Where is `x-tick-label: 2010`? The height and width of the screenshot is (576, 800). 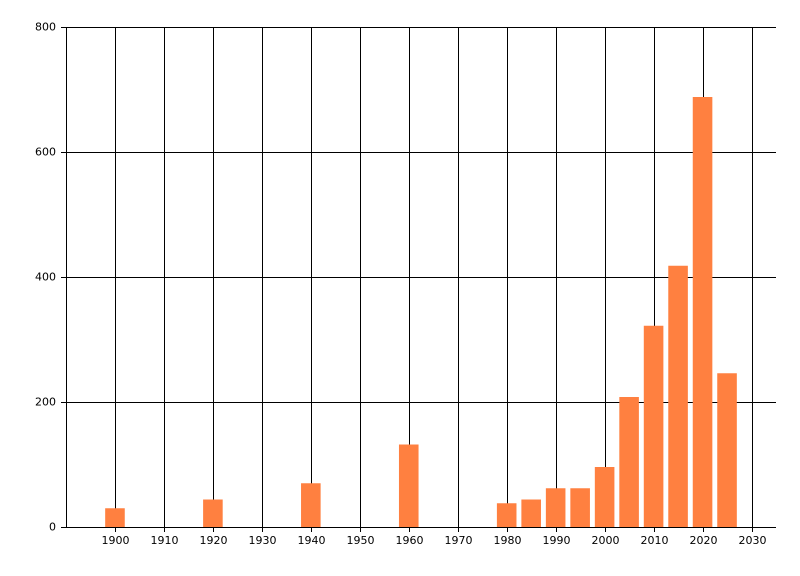 x-tick-label: 2010 is located at coordinates (655, 540).